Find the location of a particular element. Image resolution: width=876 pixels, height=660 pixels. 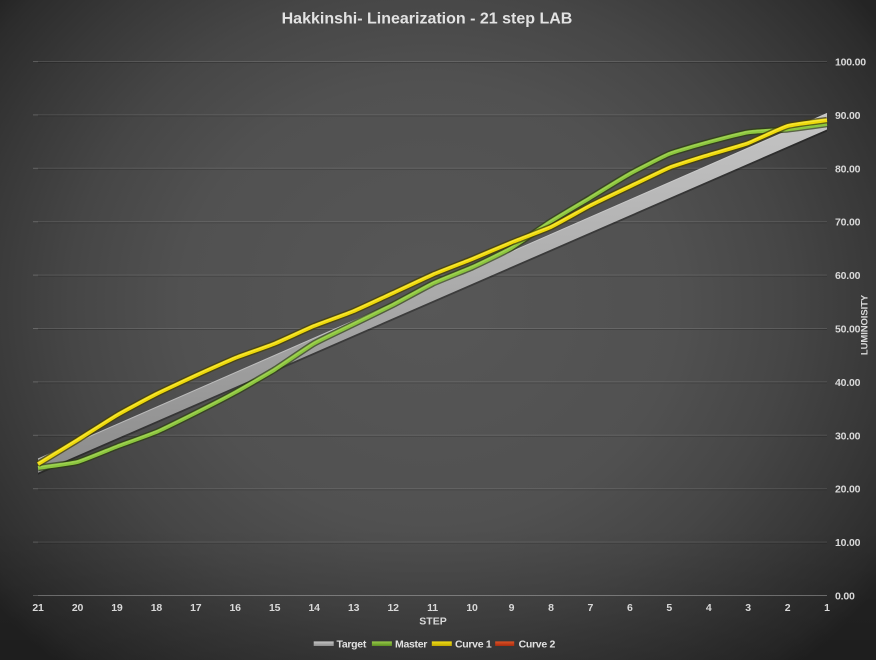

svg-text: 90.00 is located at coordinates (848, 116).